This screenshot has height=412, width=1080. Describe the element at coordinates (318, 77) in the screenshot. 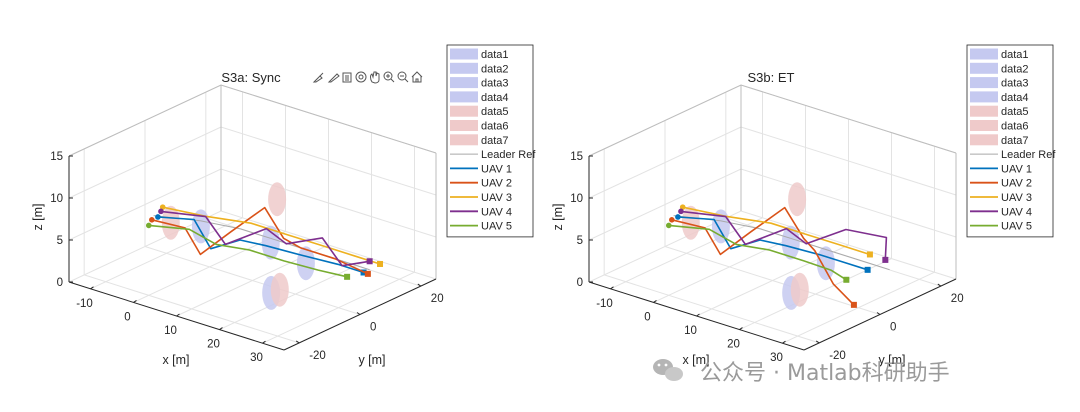

I see `brush-icon` at that location.